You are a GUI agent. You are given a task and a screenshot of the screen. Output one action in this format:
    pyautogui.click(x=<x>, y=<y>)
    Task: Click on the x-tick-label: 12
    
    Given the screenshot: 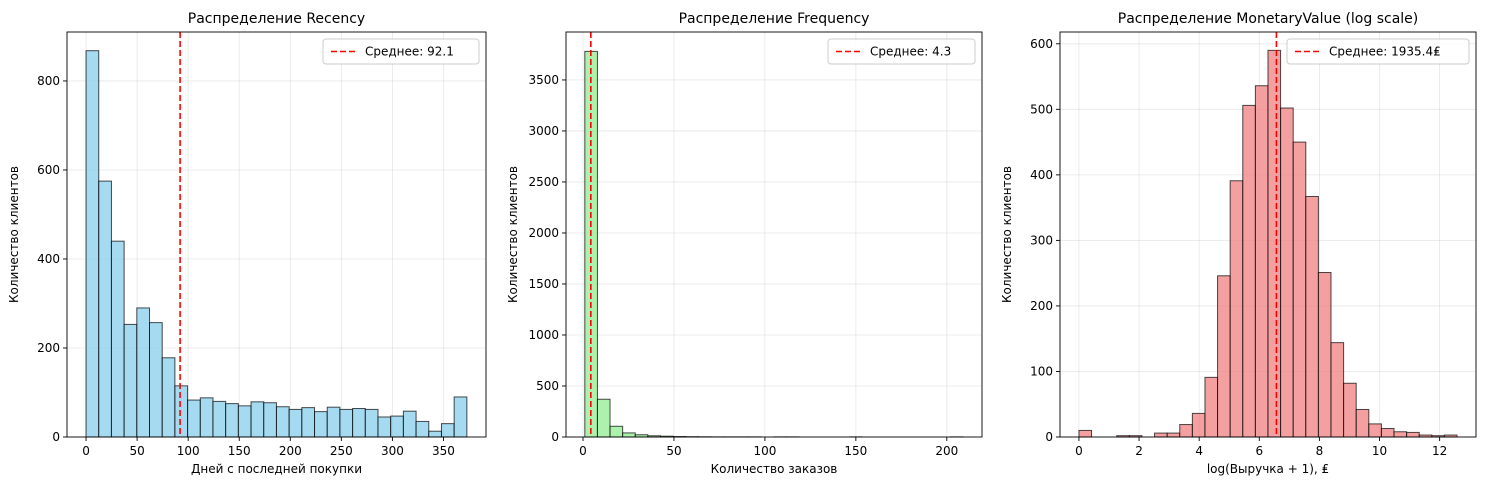 What is the action you would take?
    pyautogui.click(x=1439, y=451)
    